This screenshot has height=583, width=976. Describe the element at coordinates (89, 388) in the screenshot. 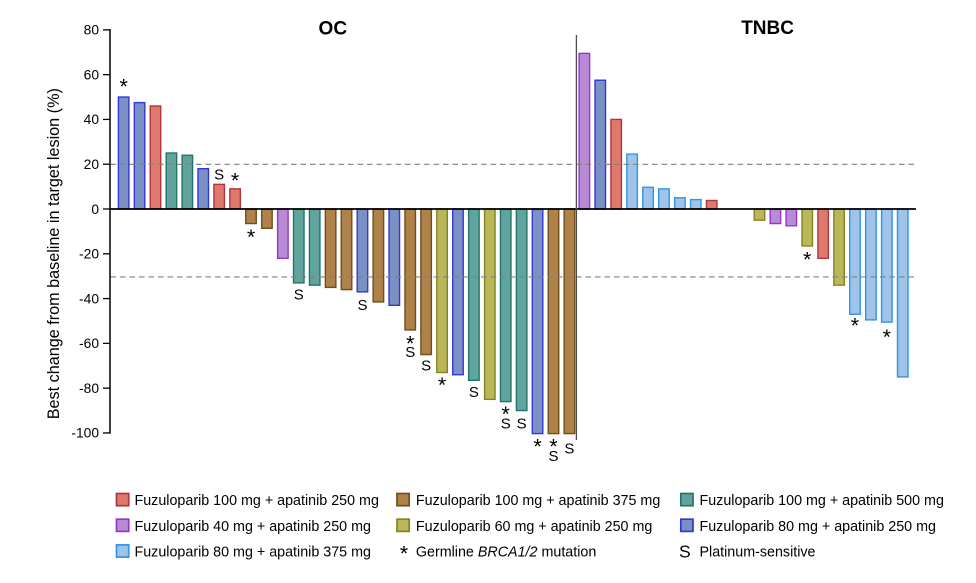

I see `svg-text: -80` at that location.